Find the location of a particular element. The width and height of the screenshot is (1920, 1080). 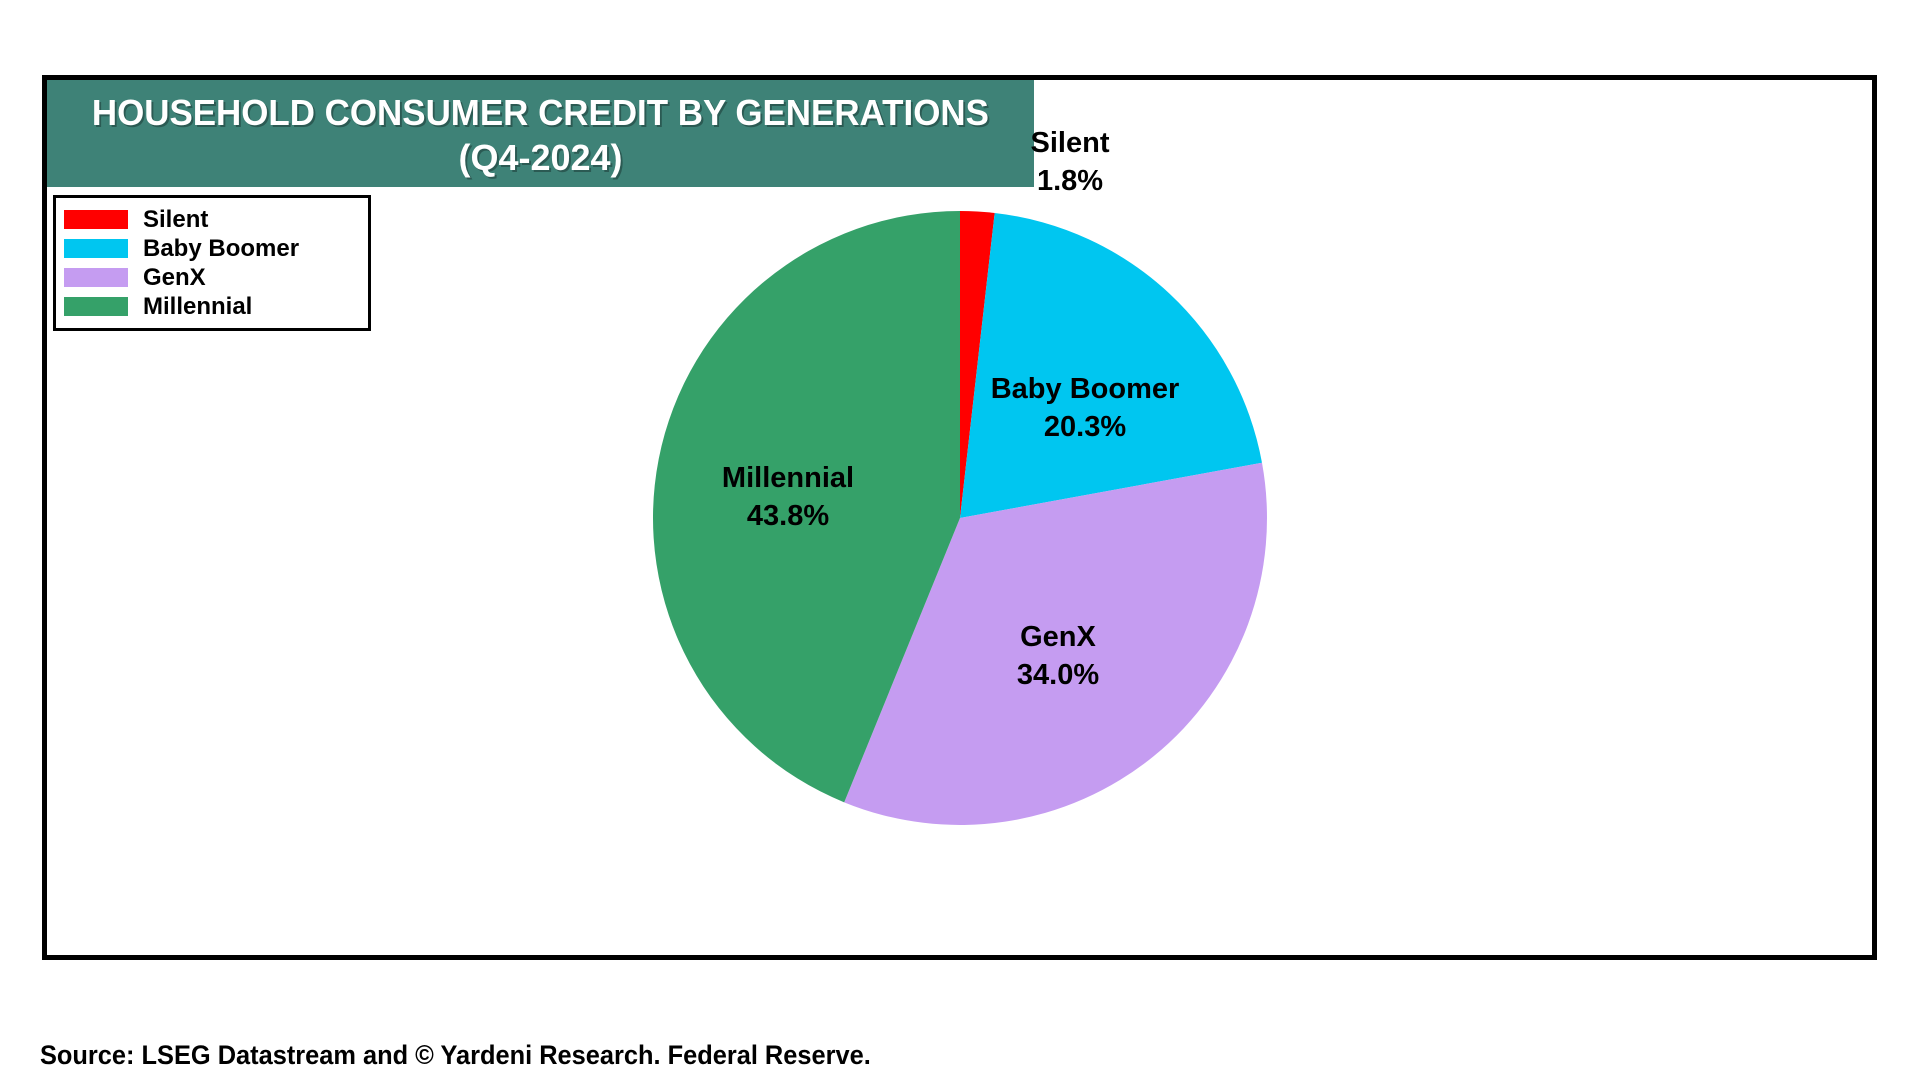

slice-pct-baby-boomer: 20.3% is located at coordinates (1085, 427).